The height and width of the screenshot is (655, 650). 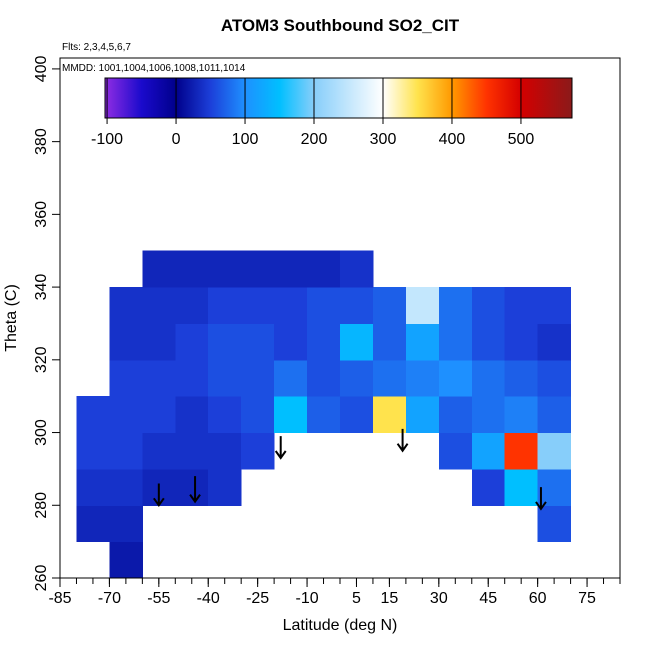 I want to click on y-tick-label: 300, so click(x=41, y=432).